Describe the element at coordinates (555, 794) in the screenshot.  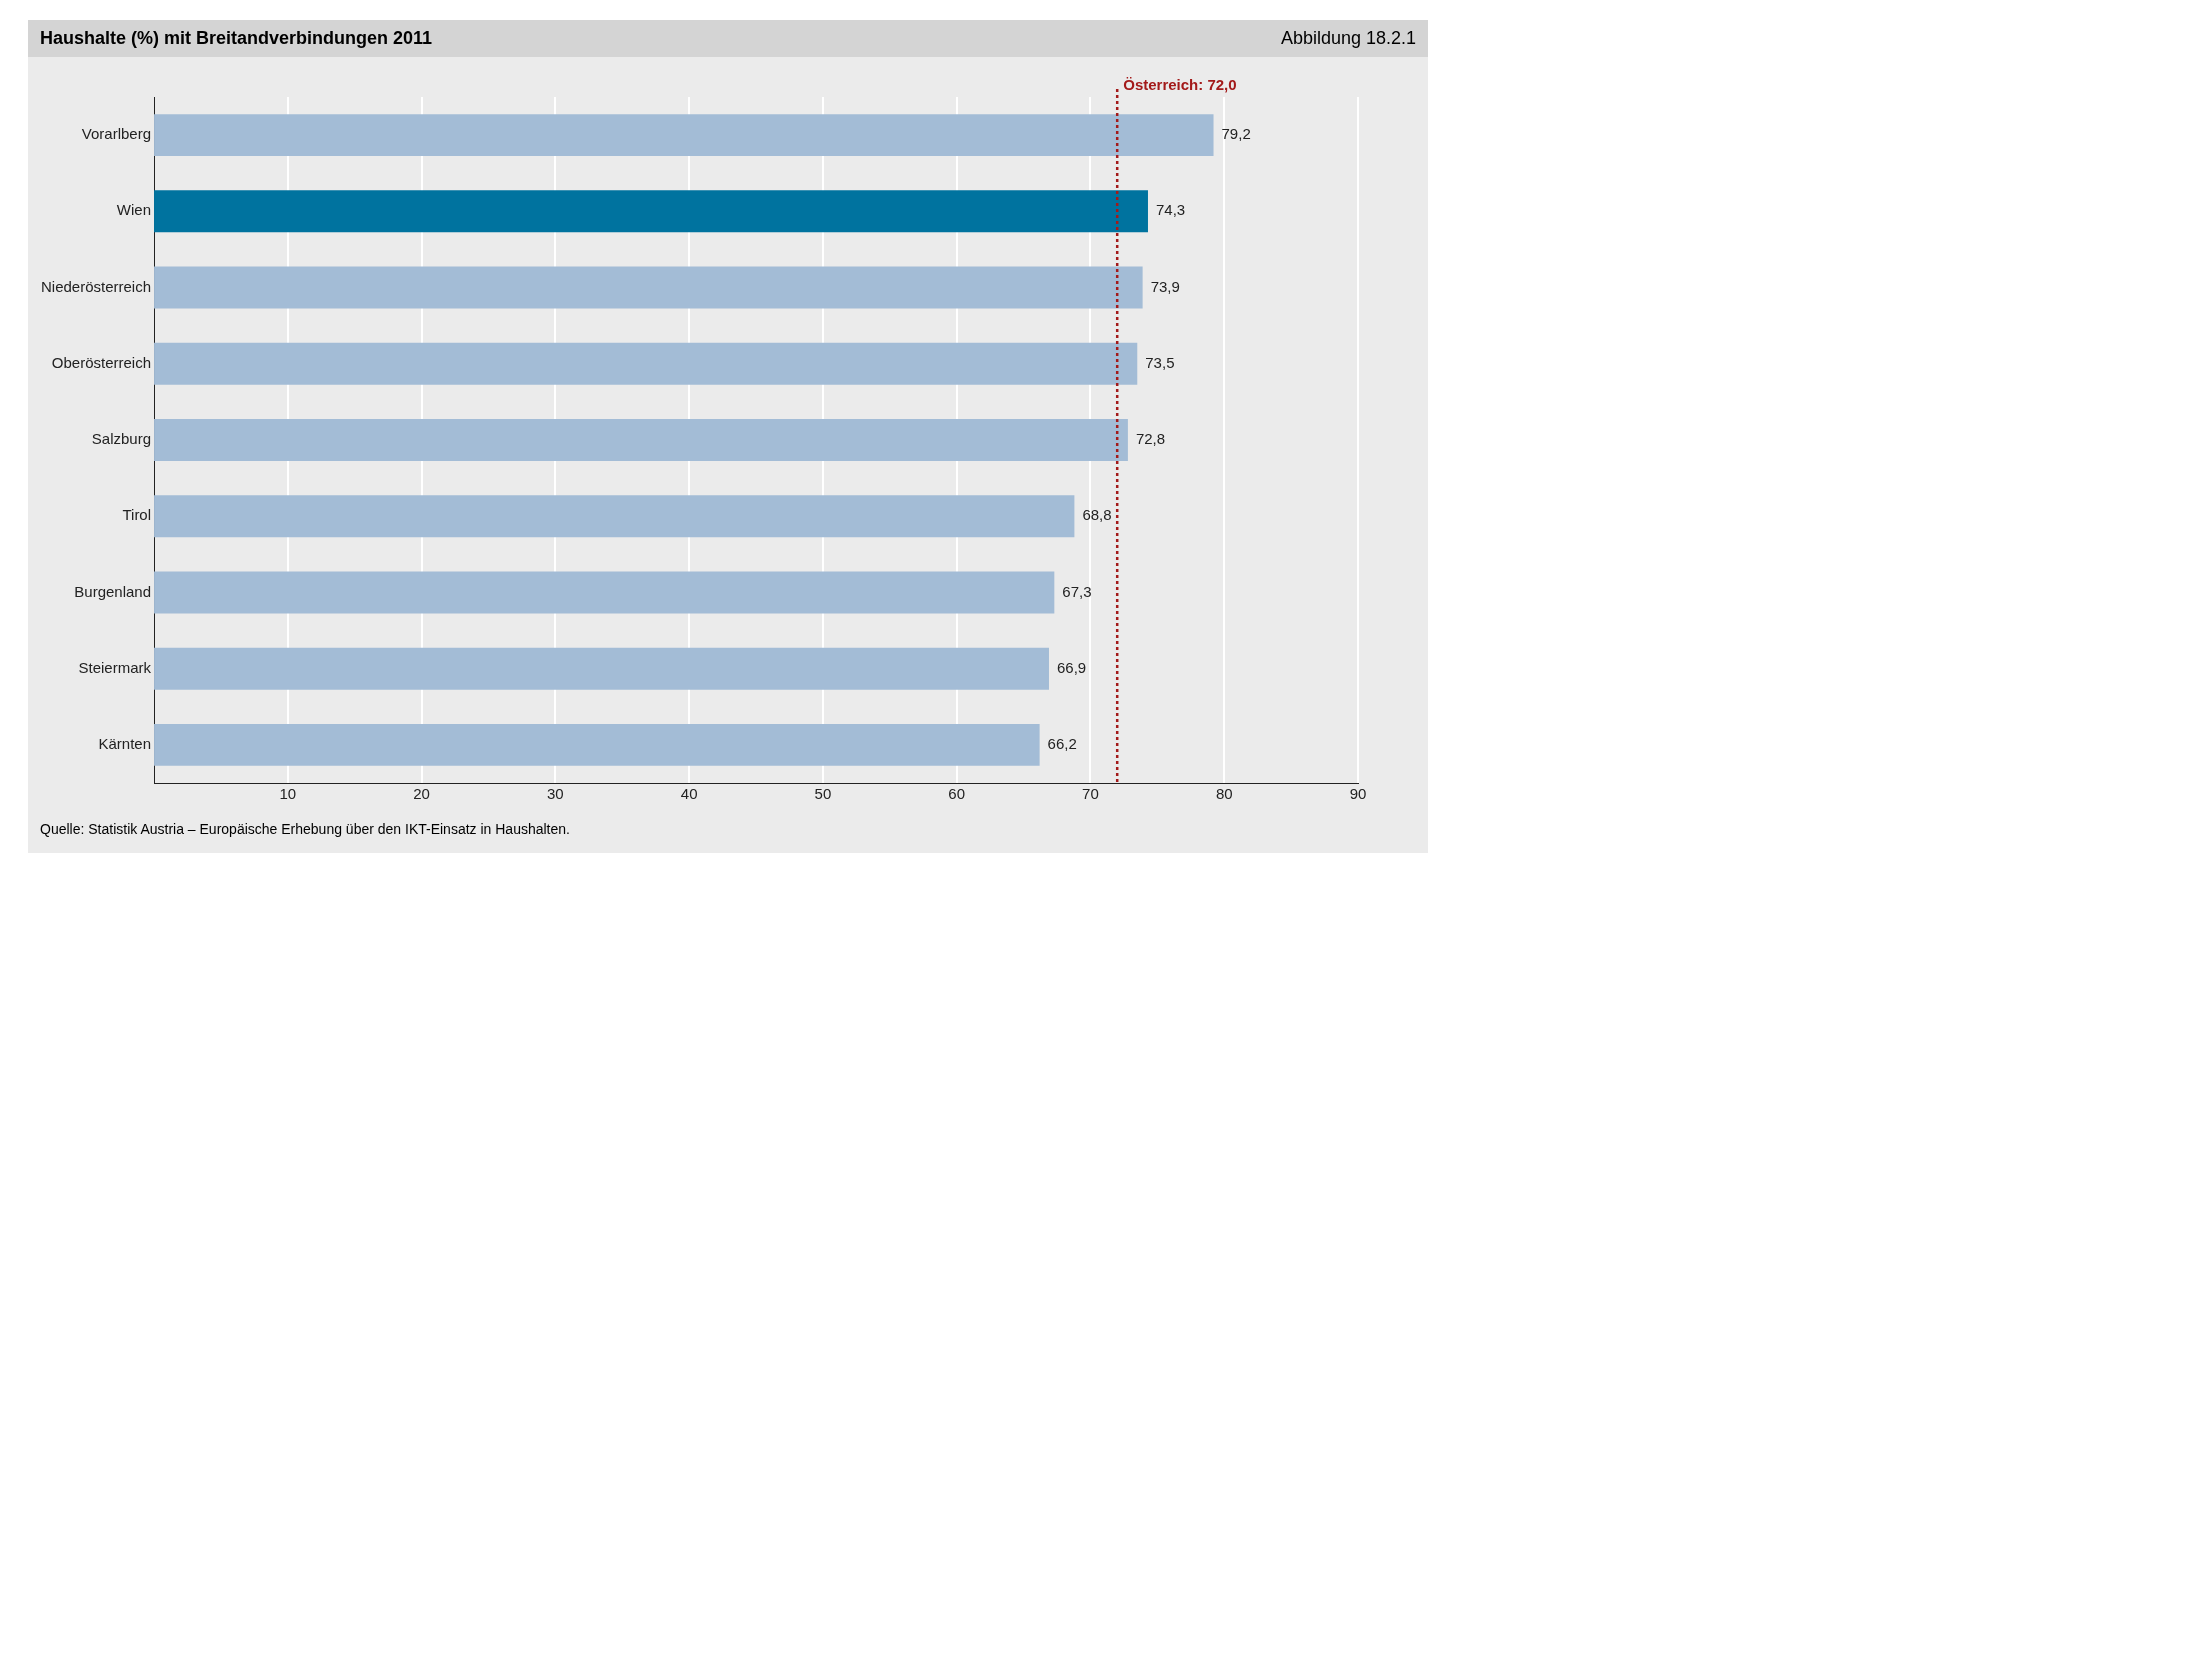
I see `x-tick-label: 30` at that location.